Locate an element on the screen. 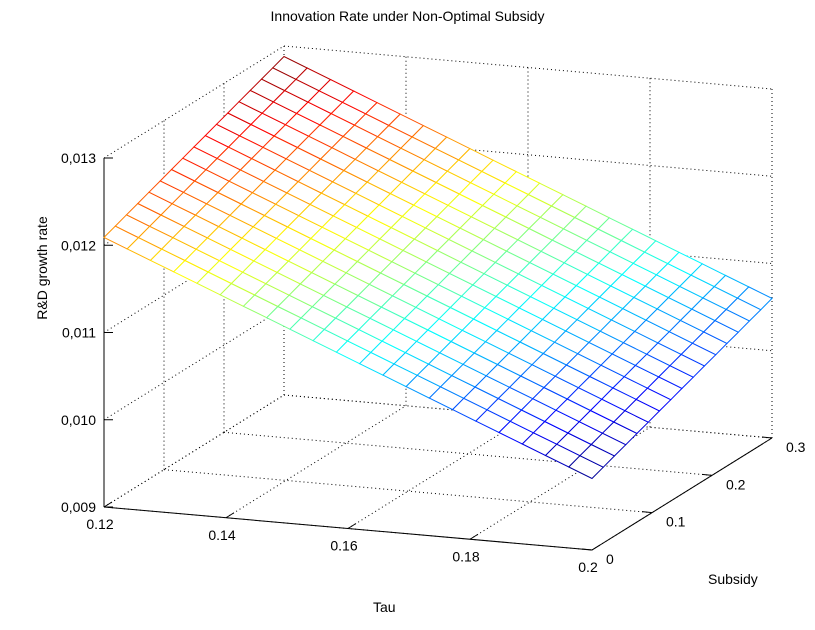 This screenshot has height=630, width=815. x-tick-label: 0.2 is located at coordinates (588, 567).